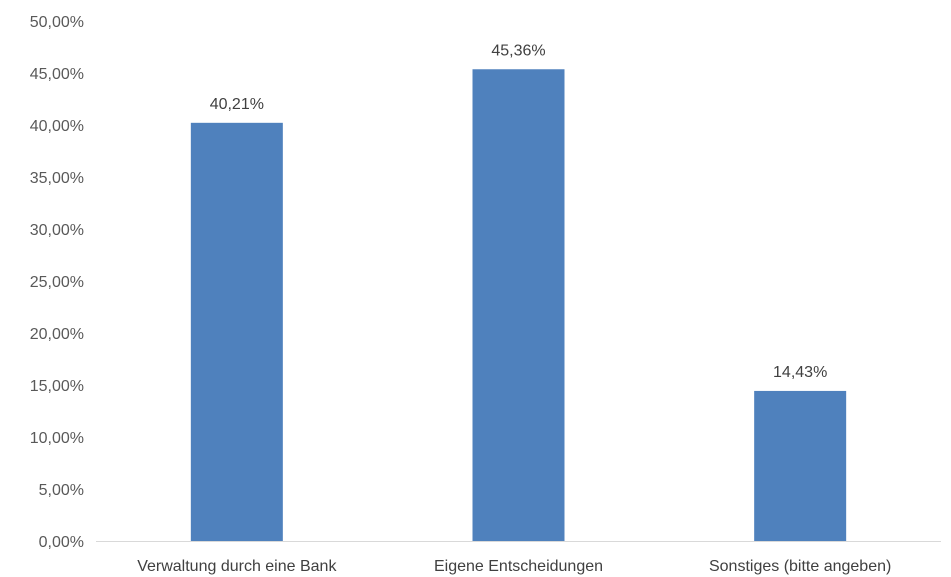 The width and height of the screenshot is (951, 577). What do you see at coordinates (800, 566) in the screenshot?
I see `category-label: Sonstiges (bitte angeben)` at bounding box center [800, 566].